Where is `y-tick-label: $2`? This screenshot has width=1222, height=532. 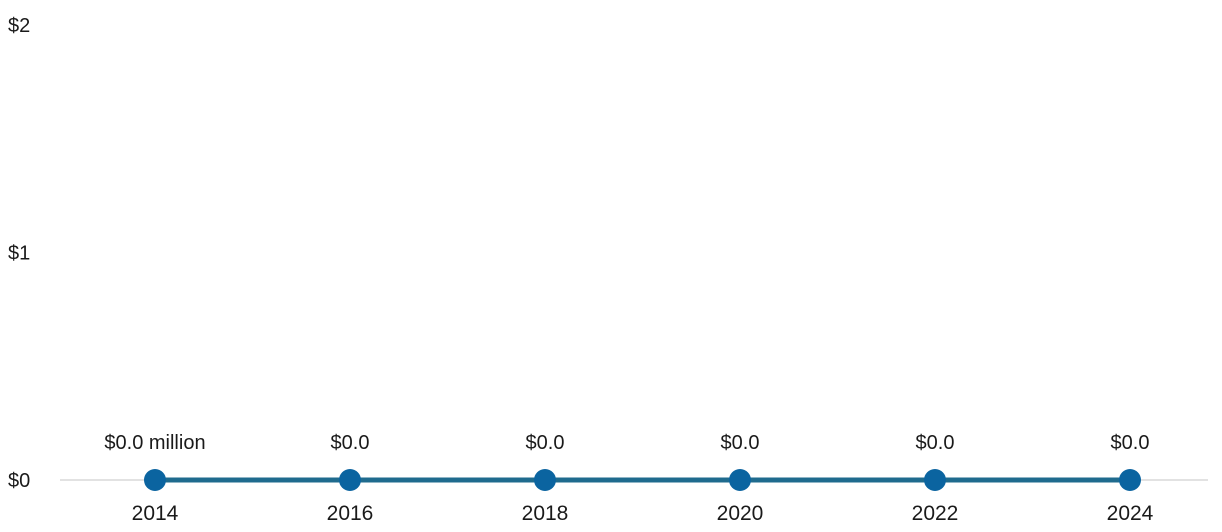
y-tick-label: $2 is located at coordinates (19, 26).